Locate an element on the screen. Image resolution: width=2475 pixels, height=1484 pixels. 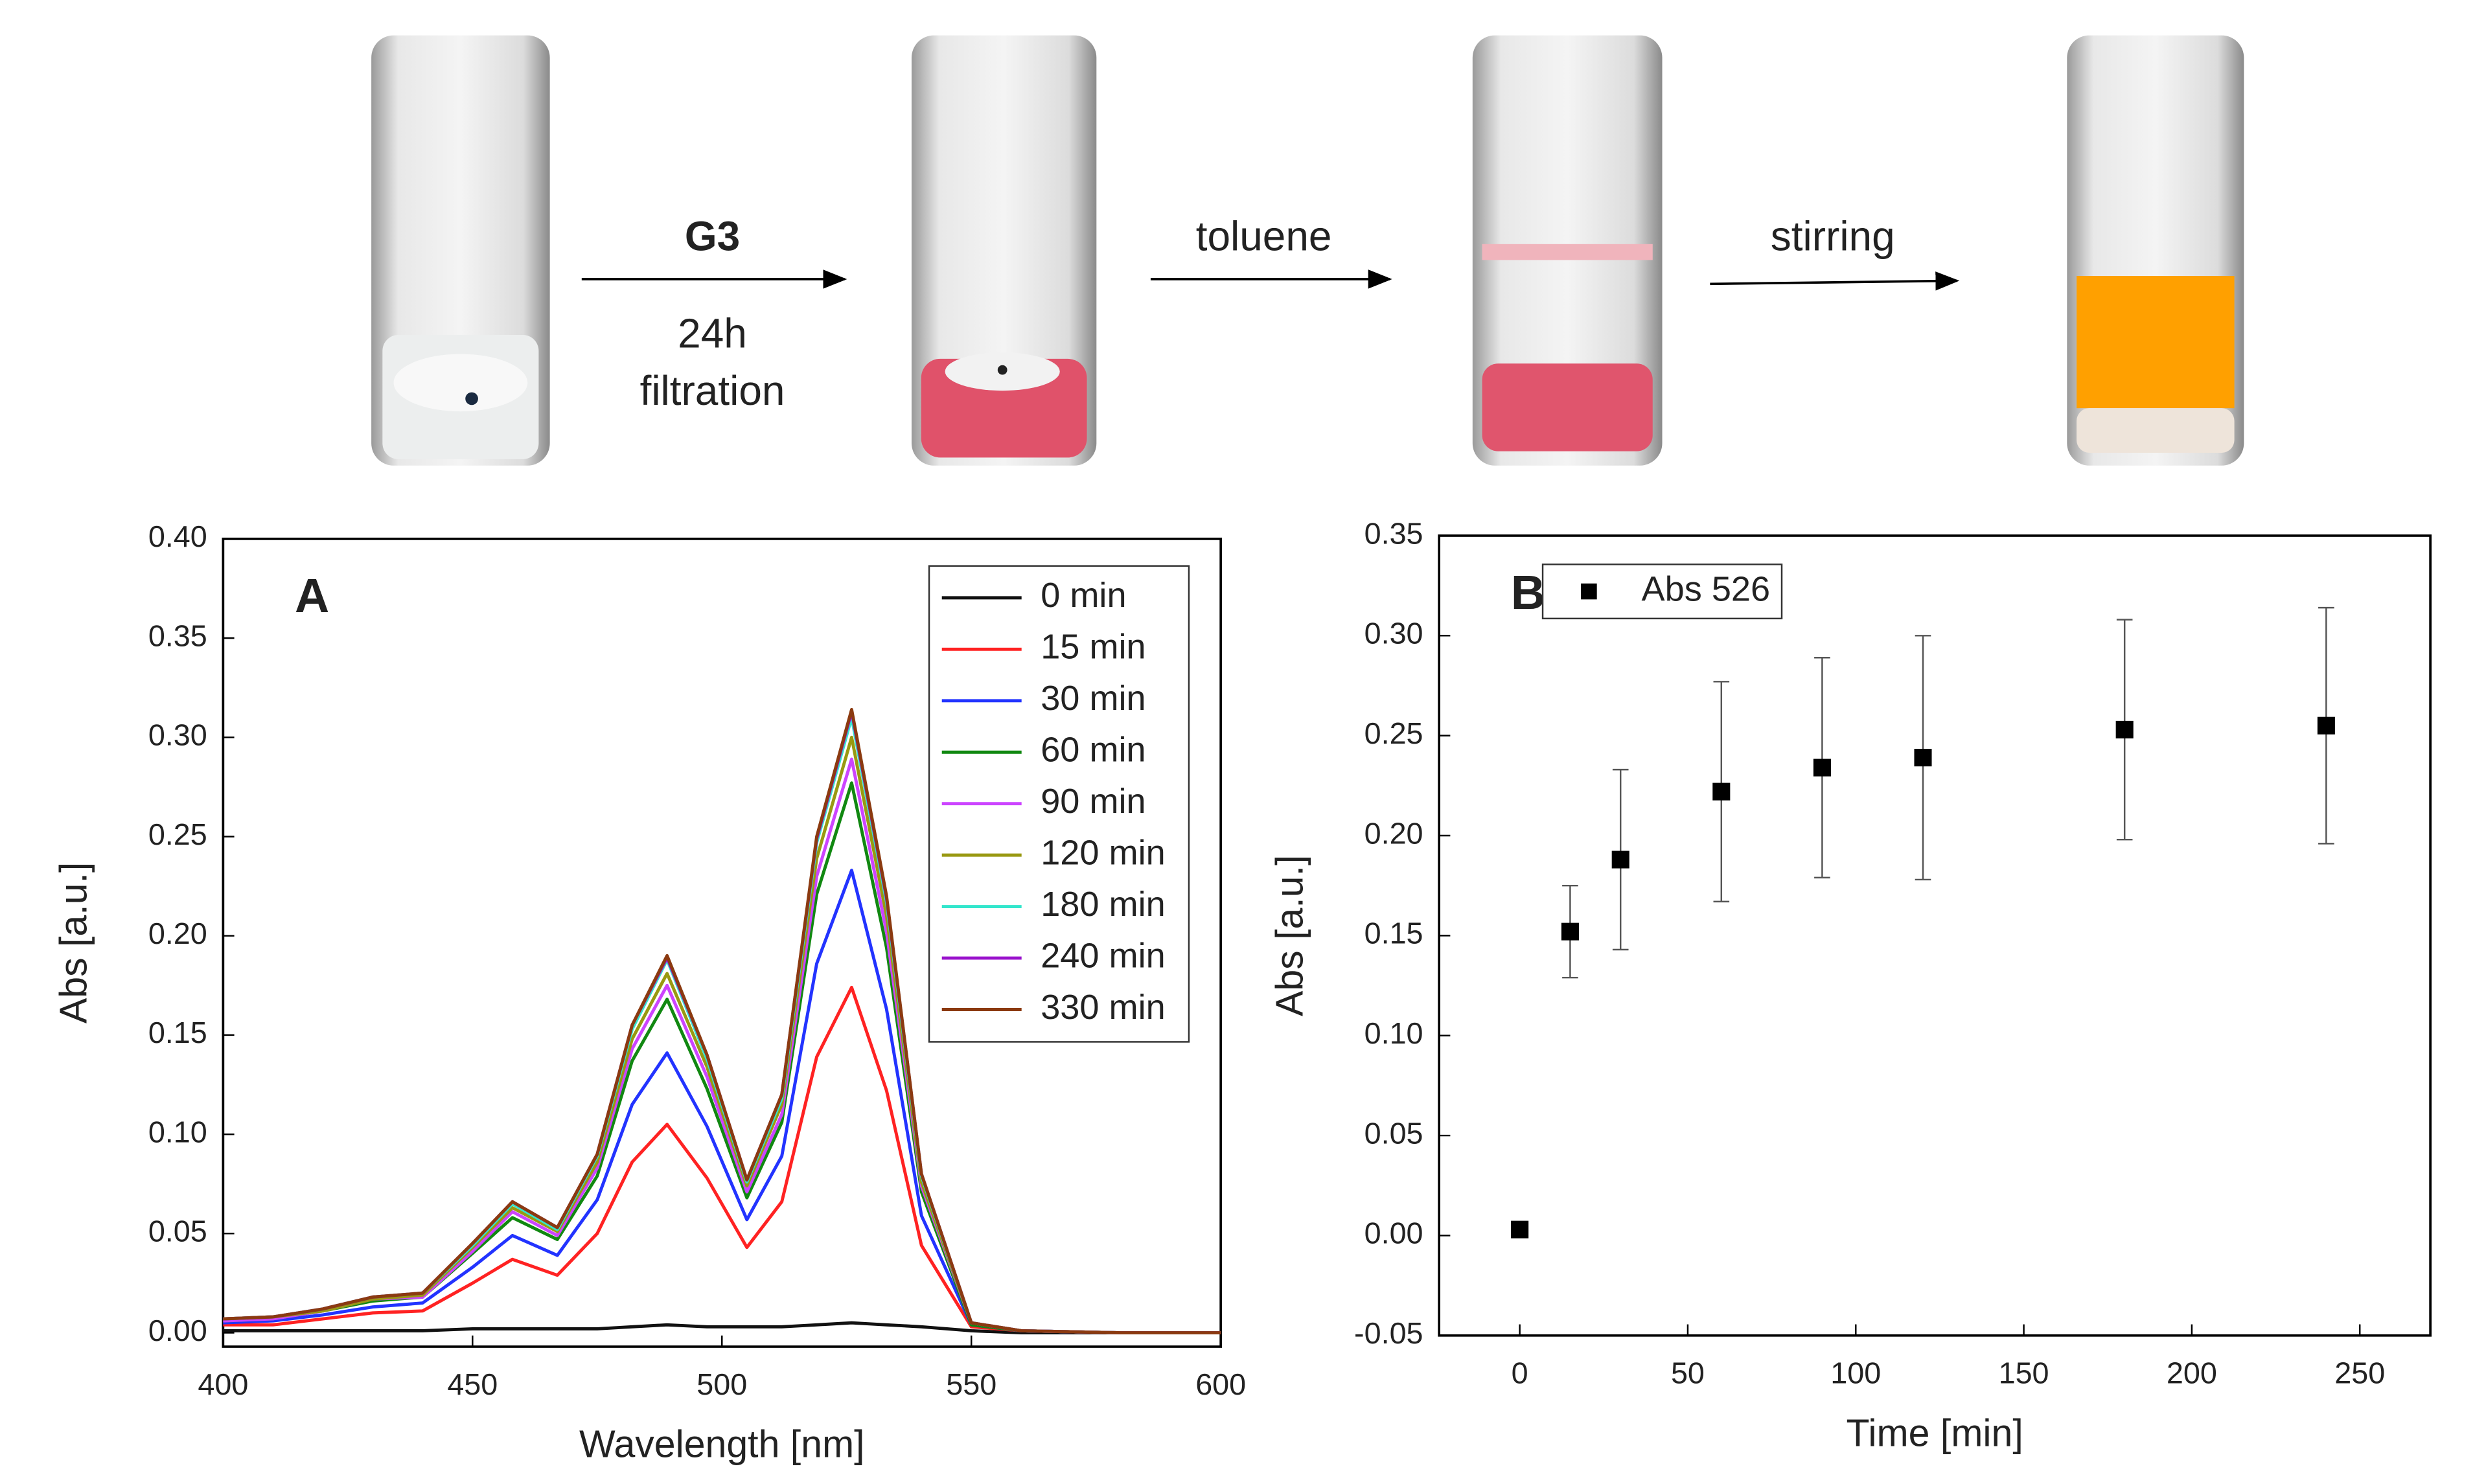
legend-label: 180 min is located at coordinates (1103, 904).